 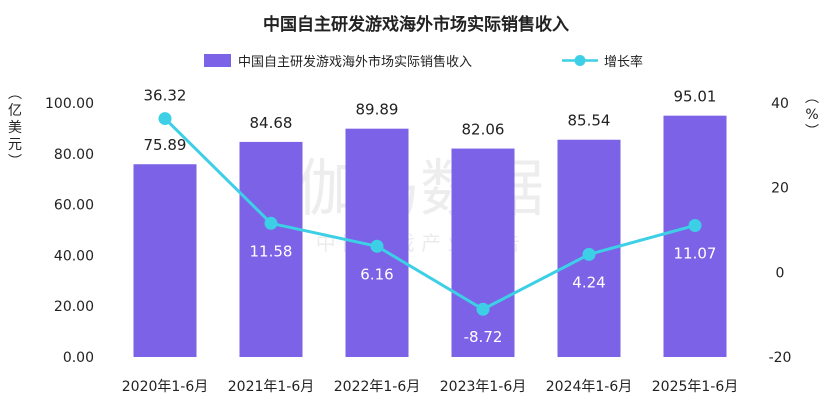 What do you see at coordinates (271, 387) in the screenshot?
I see `x-tick-label: 2021年1-6月` at bounding box center [271, 387].